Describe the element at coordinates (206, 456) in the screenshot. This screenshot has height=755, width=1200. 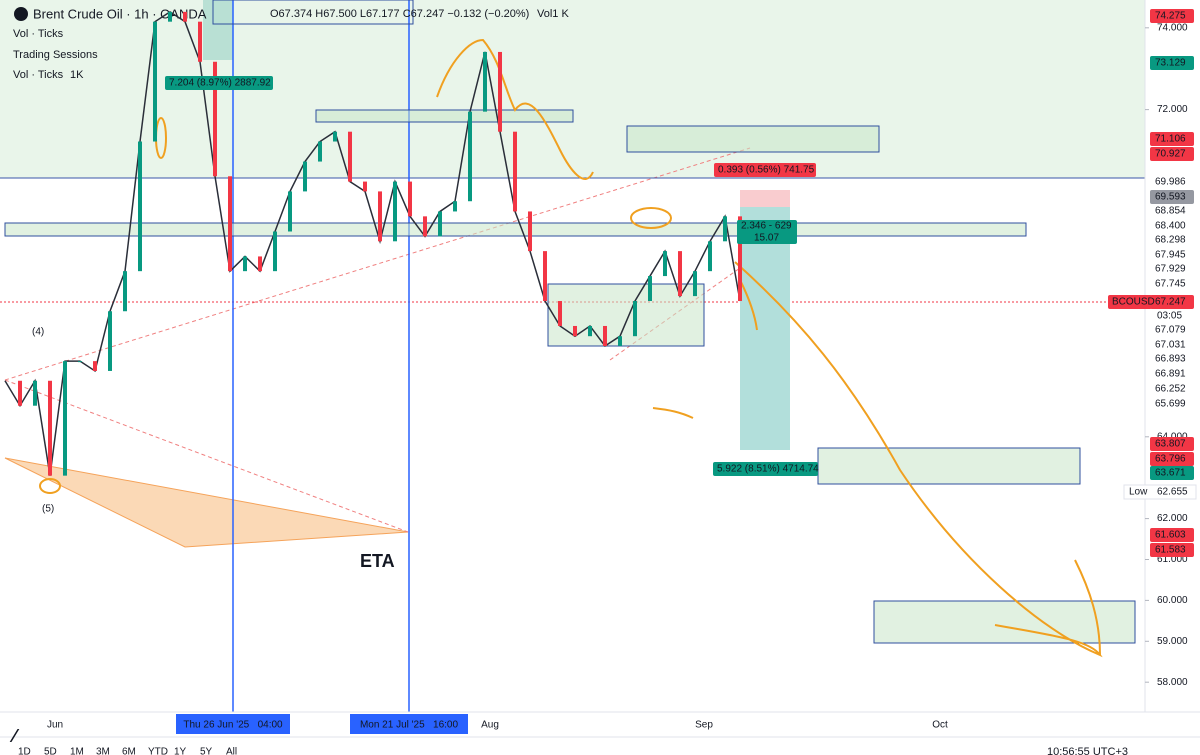
I see `trend-line` at that location.